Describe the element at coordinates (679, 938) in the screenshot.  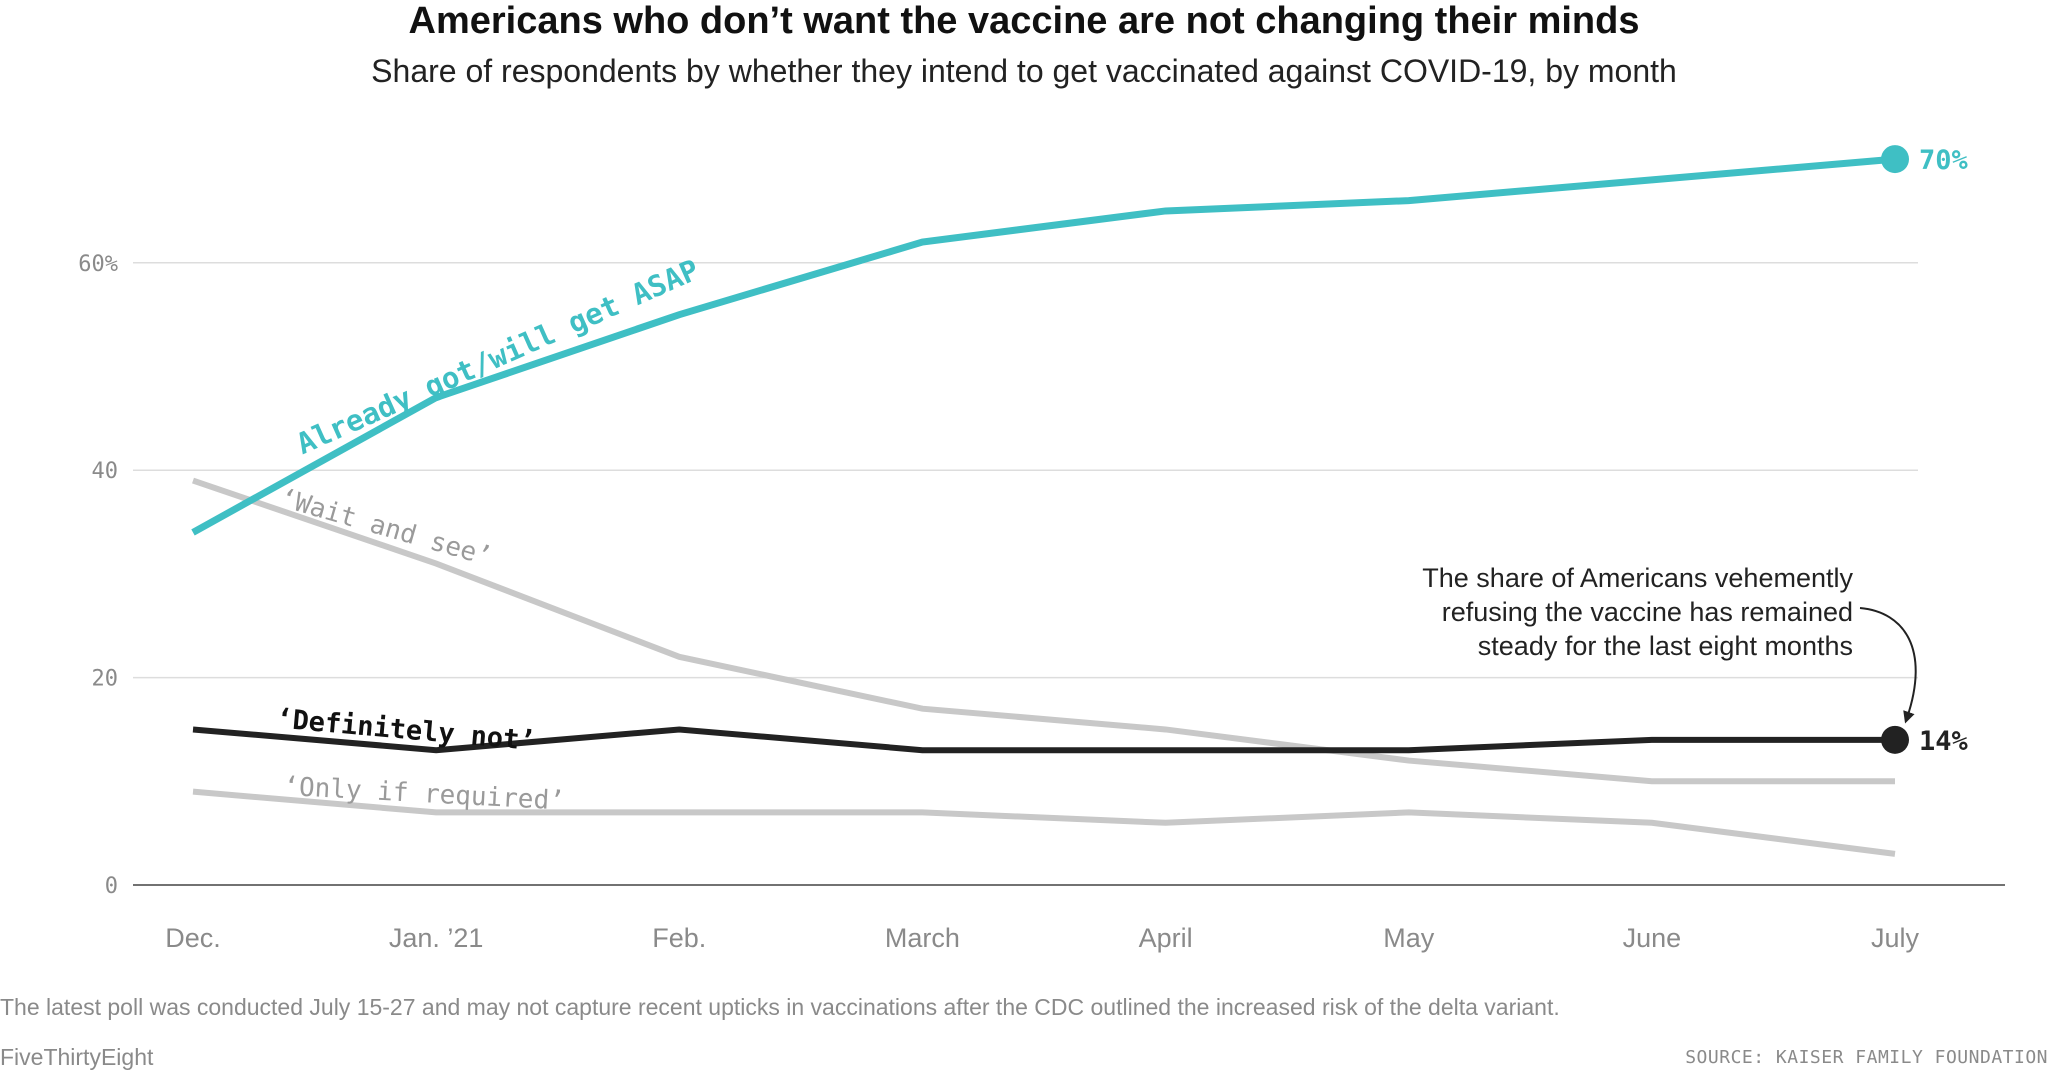
I see `x-tick-label: Feb.` at that location.